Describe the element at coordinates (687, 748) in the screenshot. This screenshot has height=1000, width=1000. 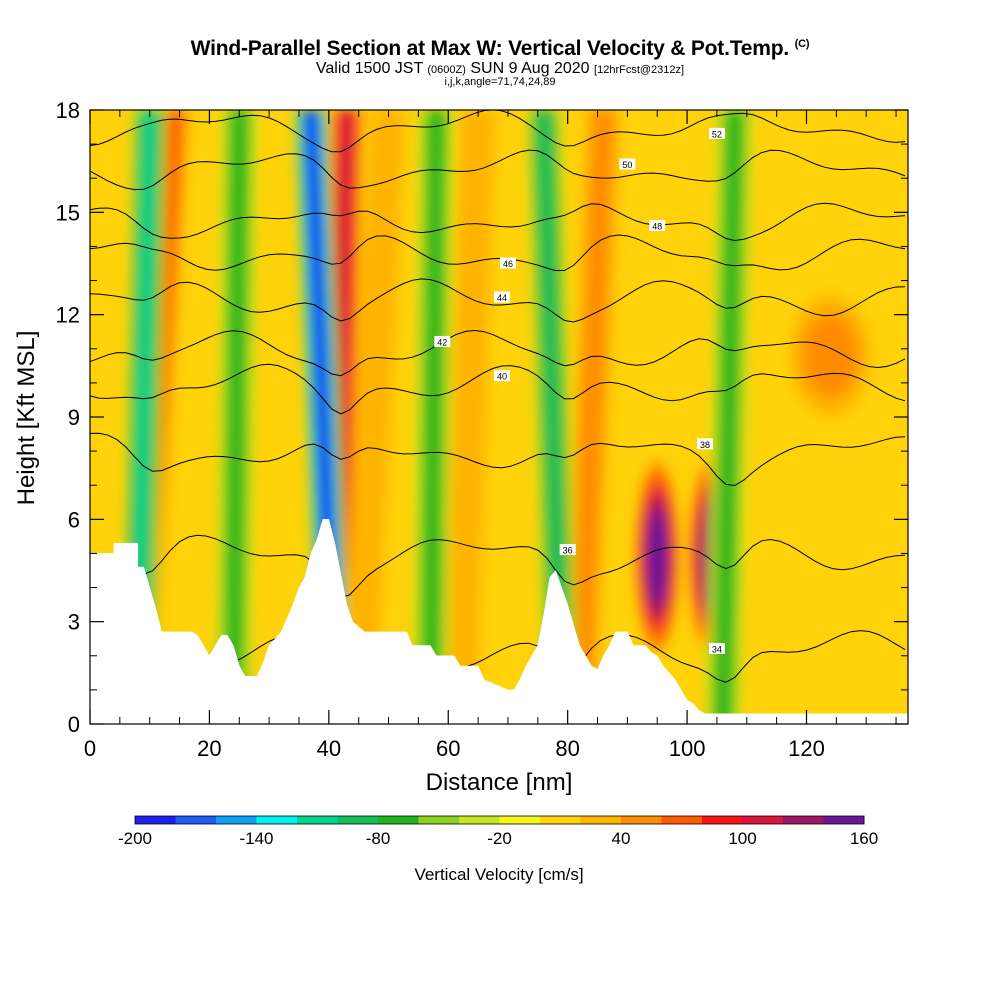
I see `x-tick-label: 100` at that location.